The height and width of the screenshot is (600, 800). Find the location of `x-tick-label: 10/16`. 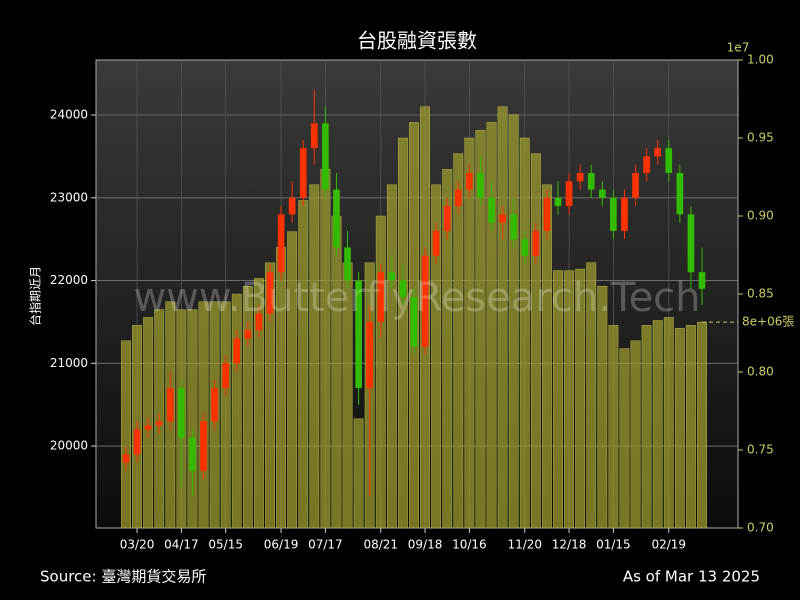

x-tick-label: 10/16 is located at coordinates (469, 545).